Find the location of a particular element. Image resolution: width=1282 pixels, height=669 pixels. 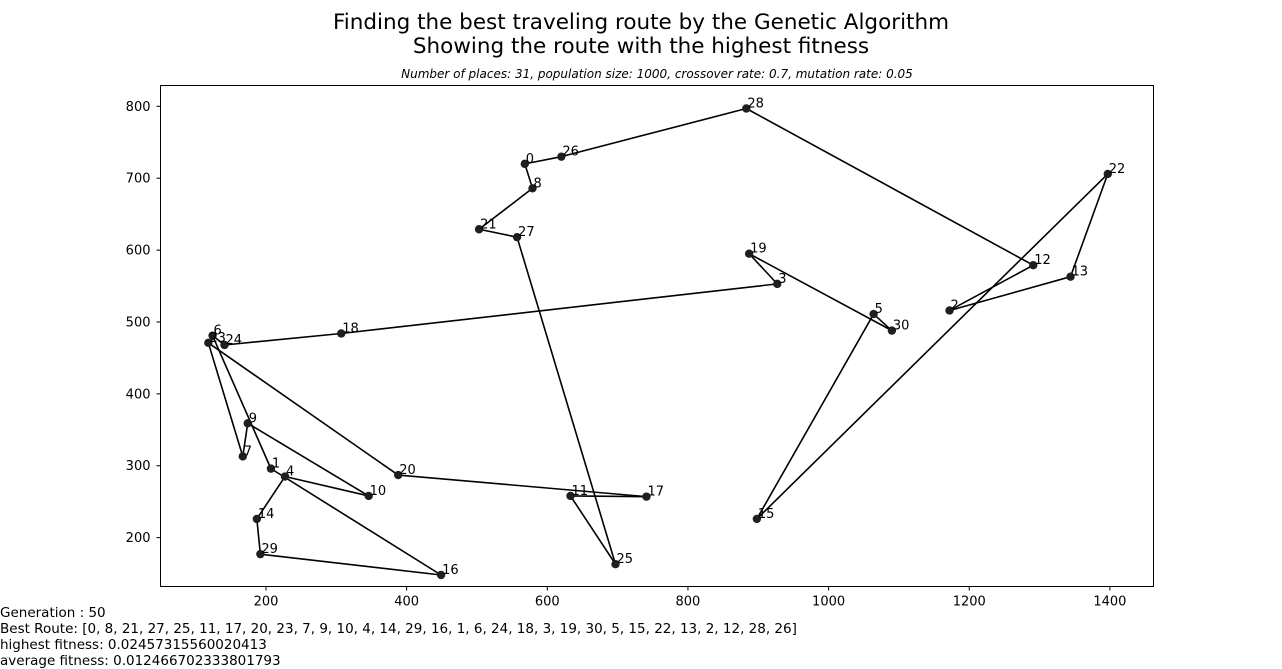

x-tick-label: 800 is located at coordinates (688, 602).